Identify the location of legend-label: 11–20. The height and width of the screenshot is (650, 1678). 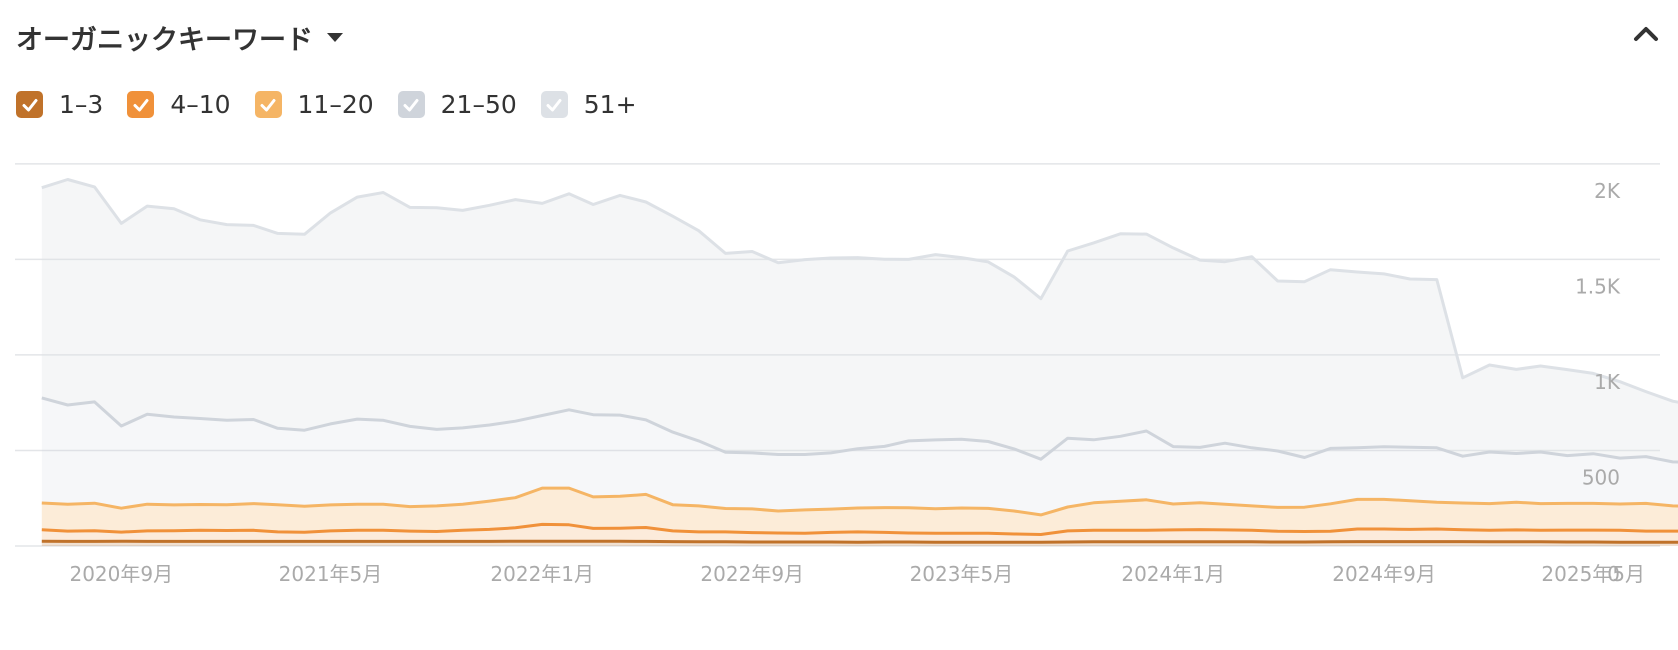
(335, 104).